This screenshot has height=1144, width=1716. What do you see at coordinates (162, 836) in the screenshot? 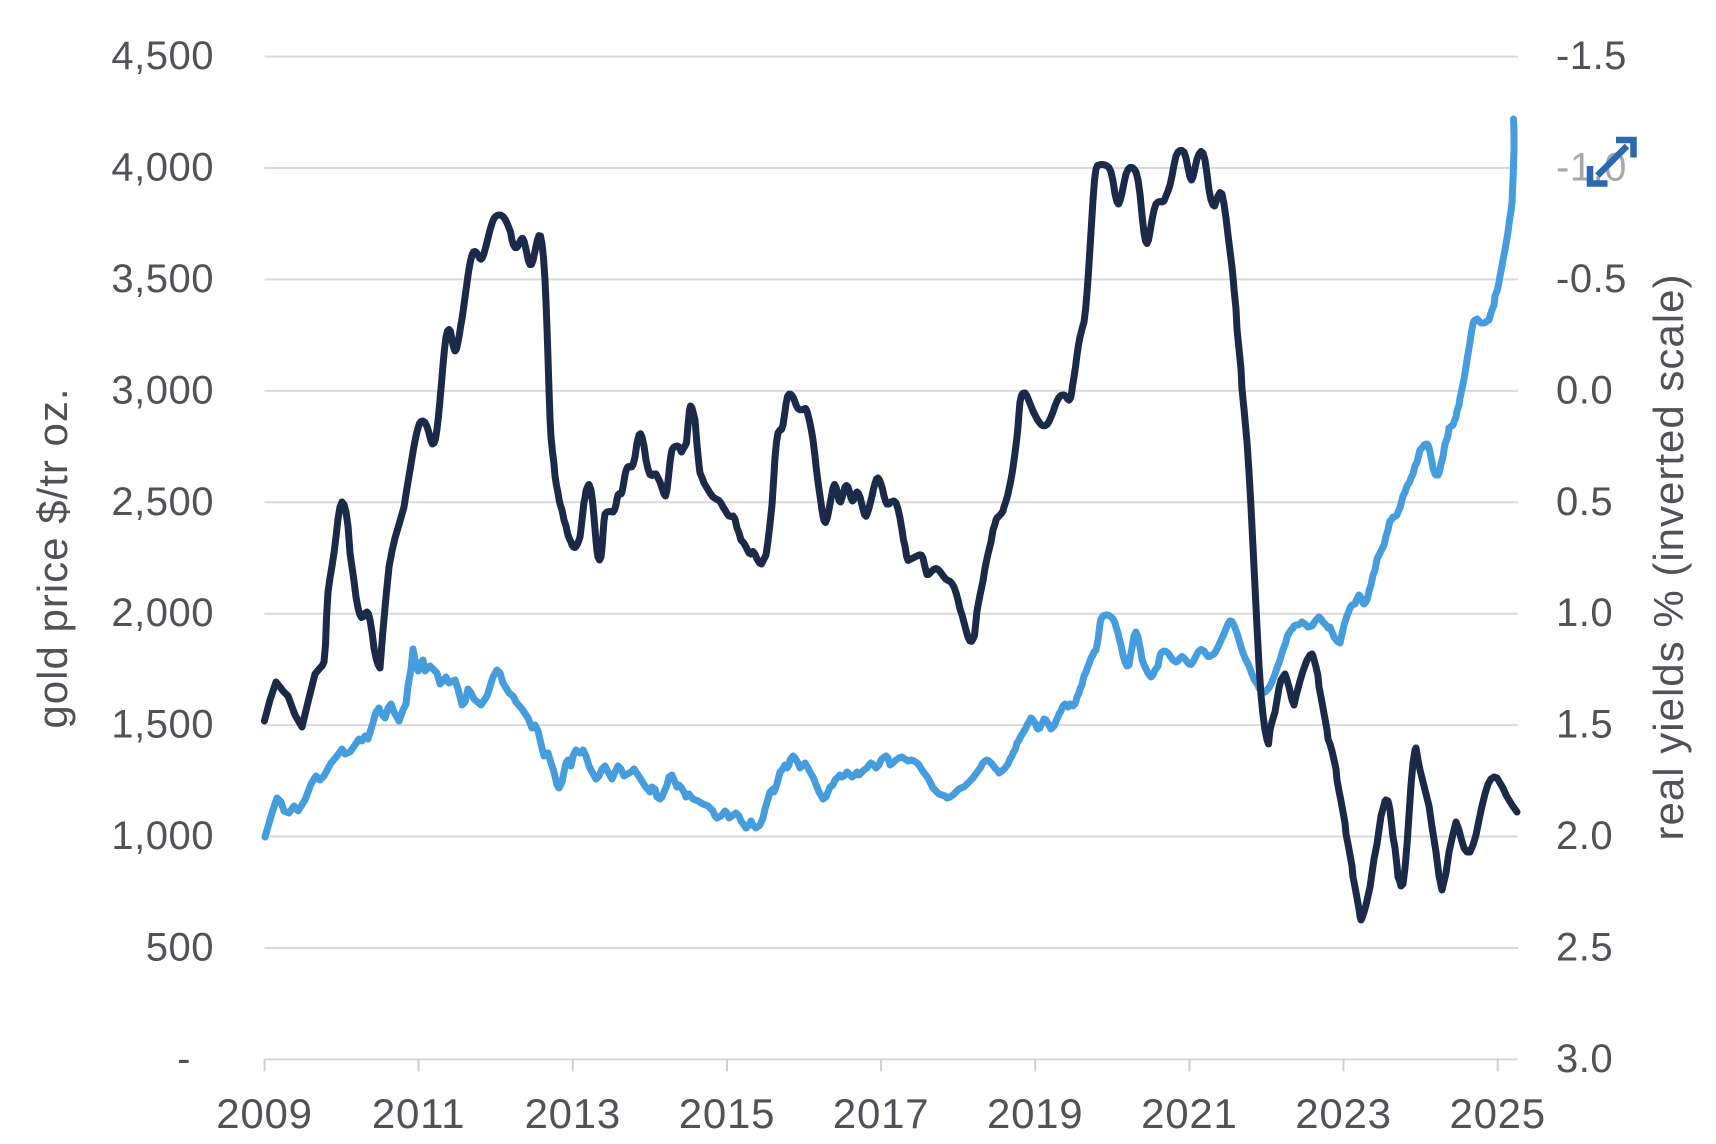
I see `svg-text: 1,000` at bounding box center [162, 836].